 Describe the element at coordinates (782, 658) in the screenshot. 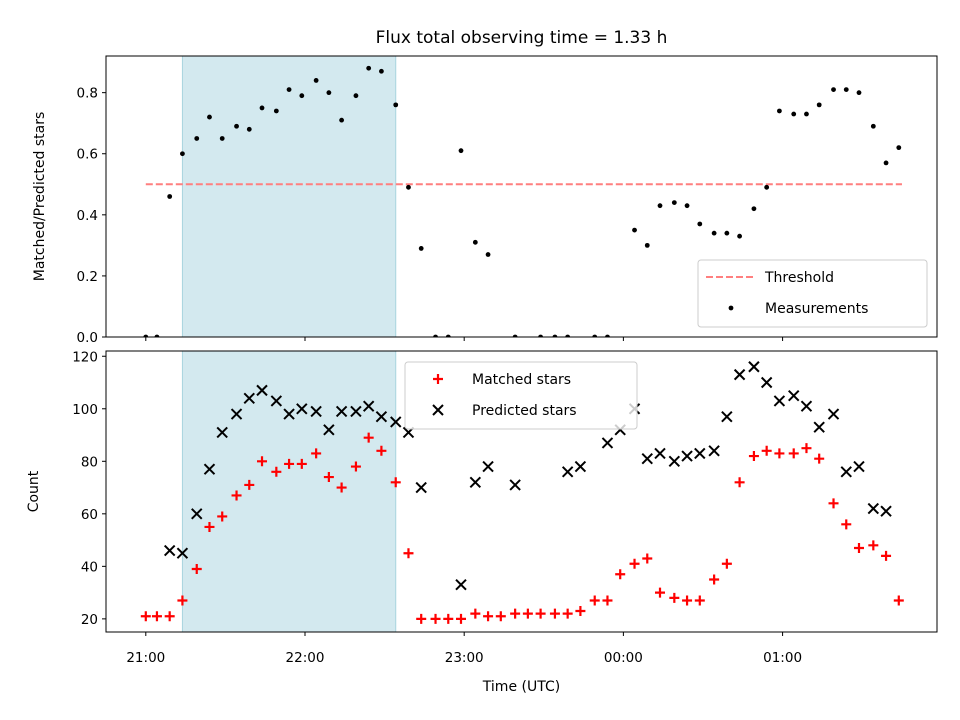

I see `x-tick-label: 01:00` at that location.